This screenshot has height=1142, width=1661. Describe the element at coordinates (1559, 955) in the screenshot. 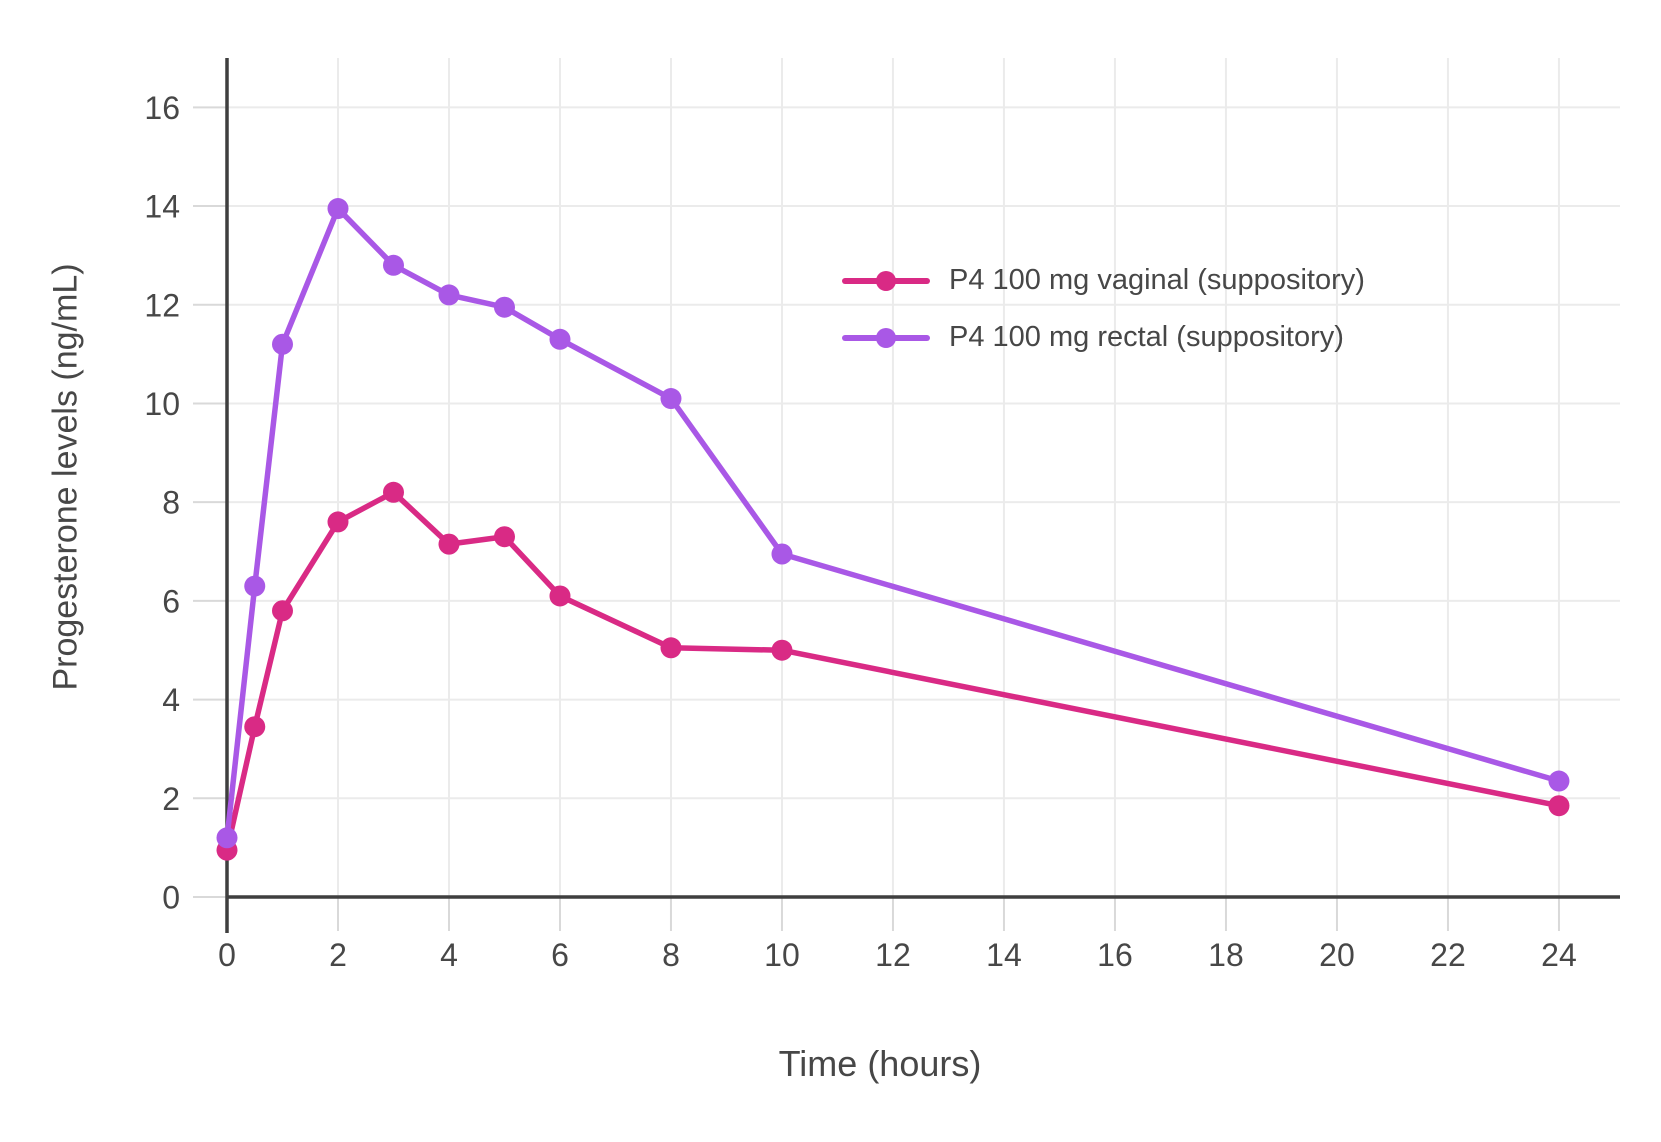

I see `x-tick-label: 24` at that location.